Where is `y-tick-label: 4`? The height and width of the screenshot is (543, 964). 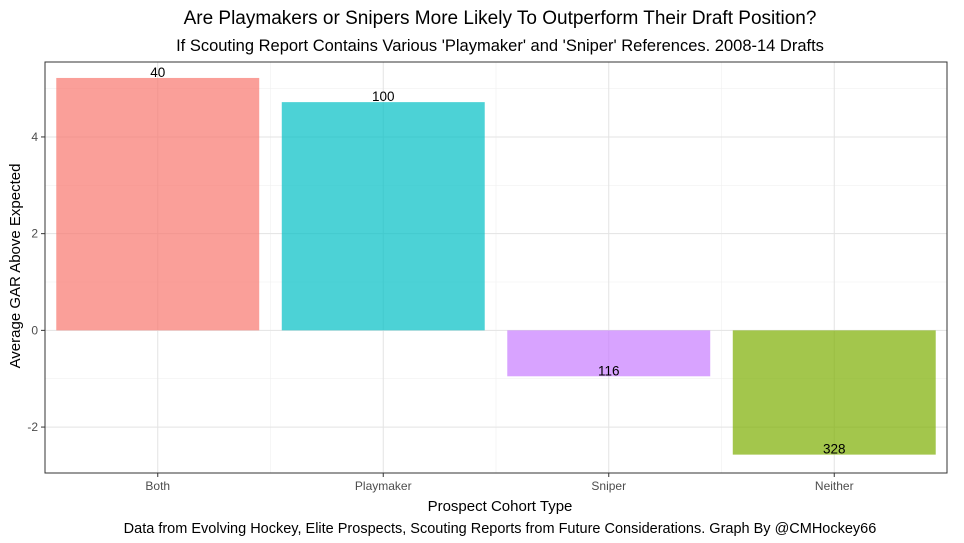 y-tick-label: 4 is located at coordinates (34, 137).